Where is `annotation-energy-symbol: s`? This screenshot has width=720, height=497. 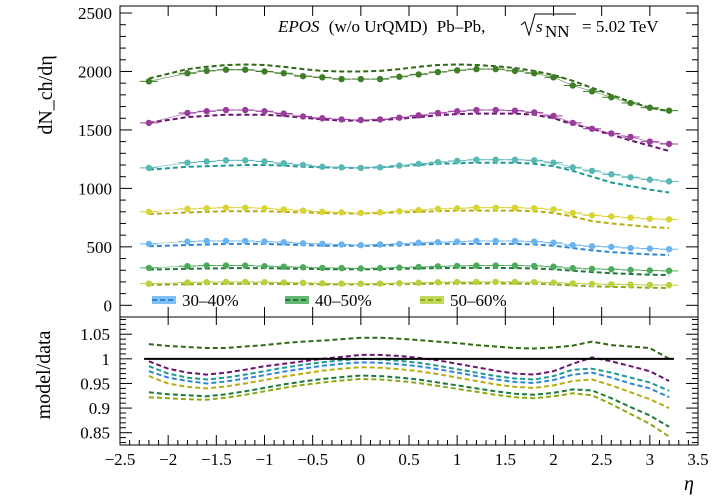
annotation-energy-symbol: s is located at coordinates (539, 26).